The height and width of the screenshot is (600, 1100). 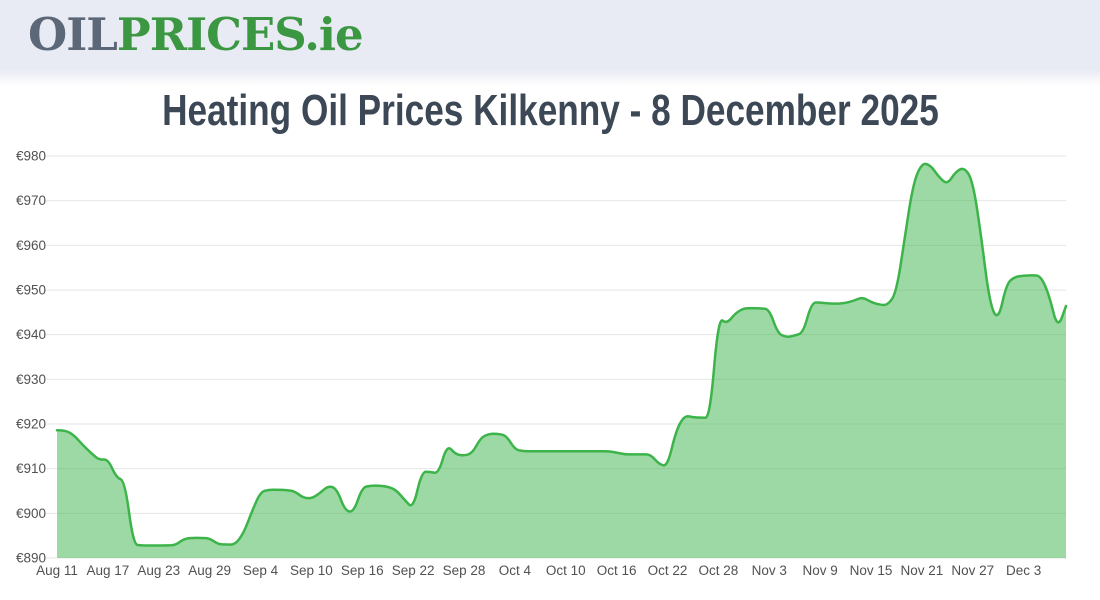 What do you see at coordinates (333, 34) in the screenshot?
I see `logo-ie: .ie` at bounding box center [333, 34].